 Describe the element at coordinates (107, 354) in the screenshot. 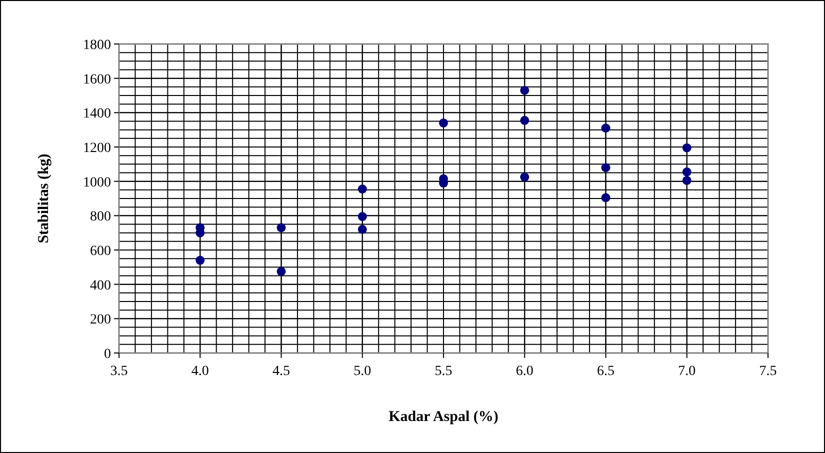

I see `y-tick-label: 0` at that location.